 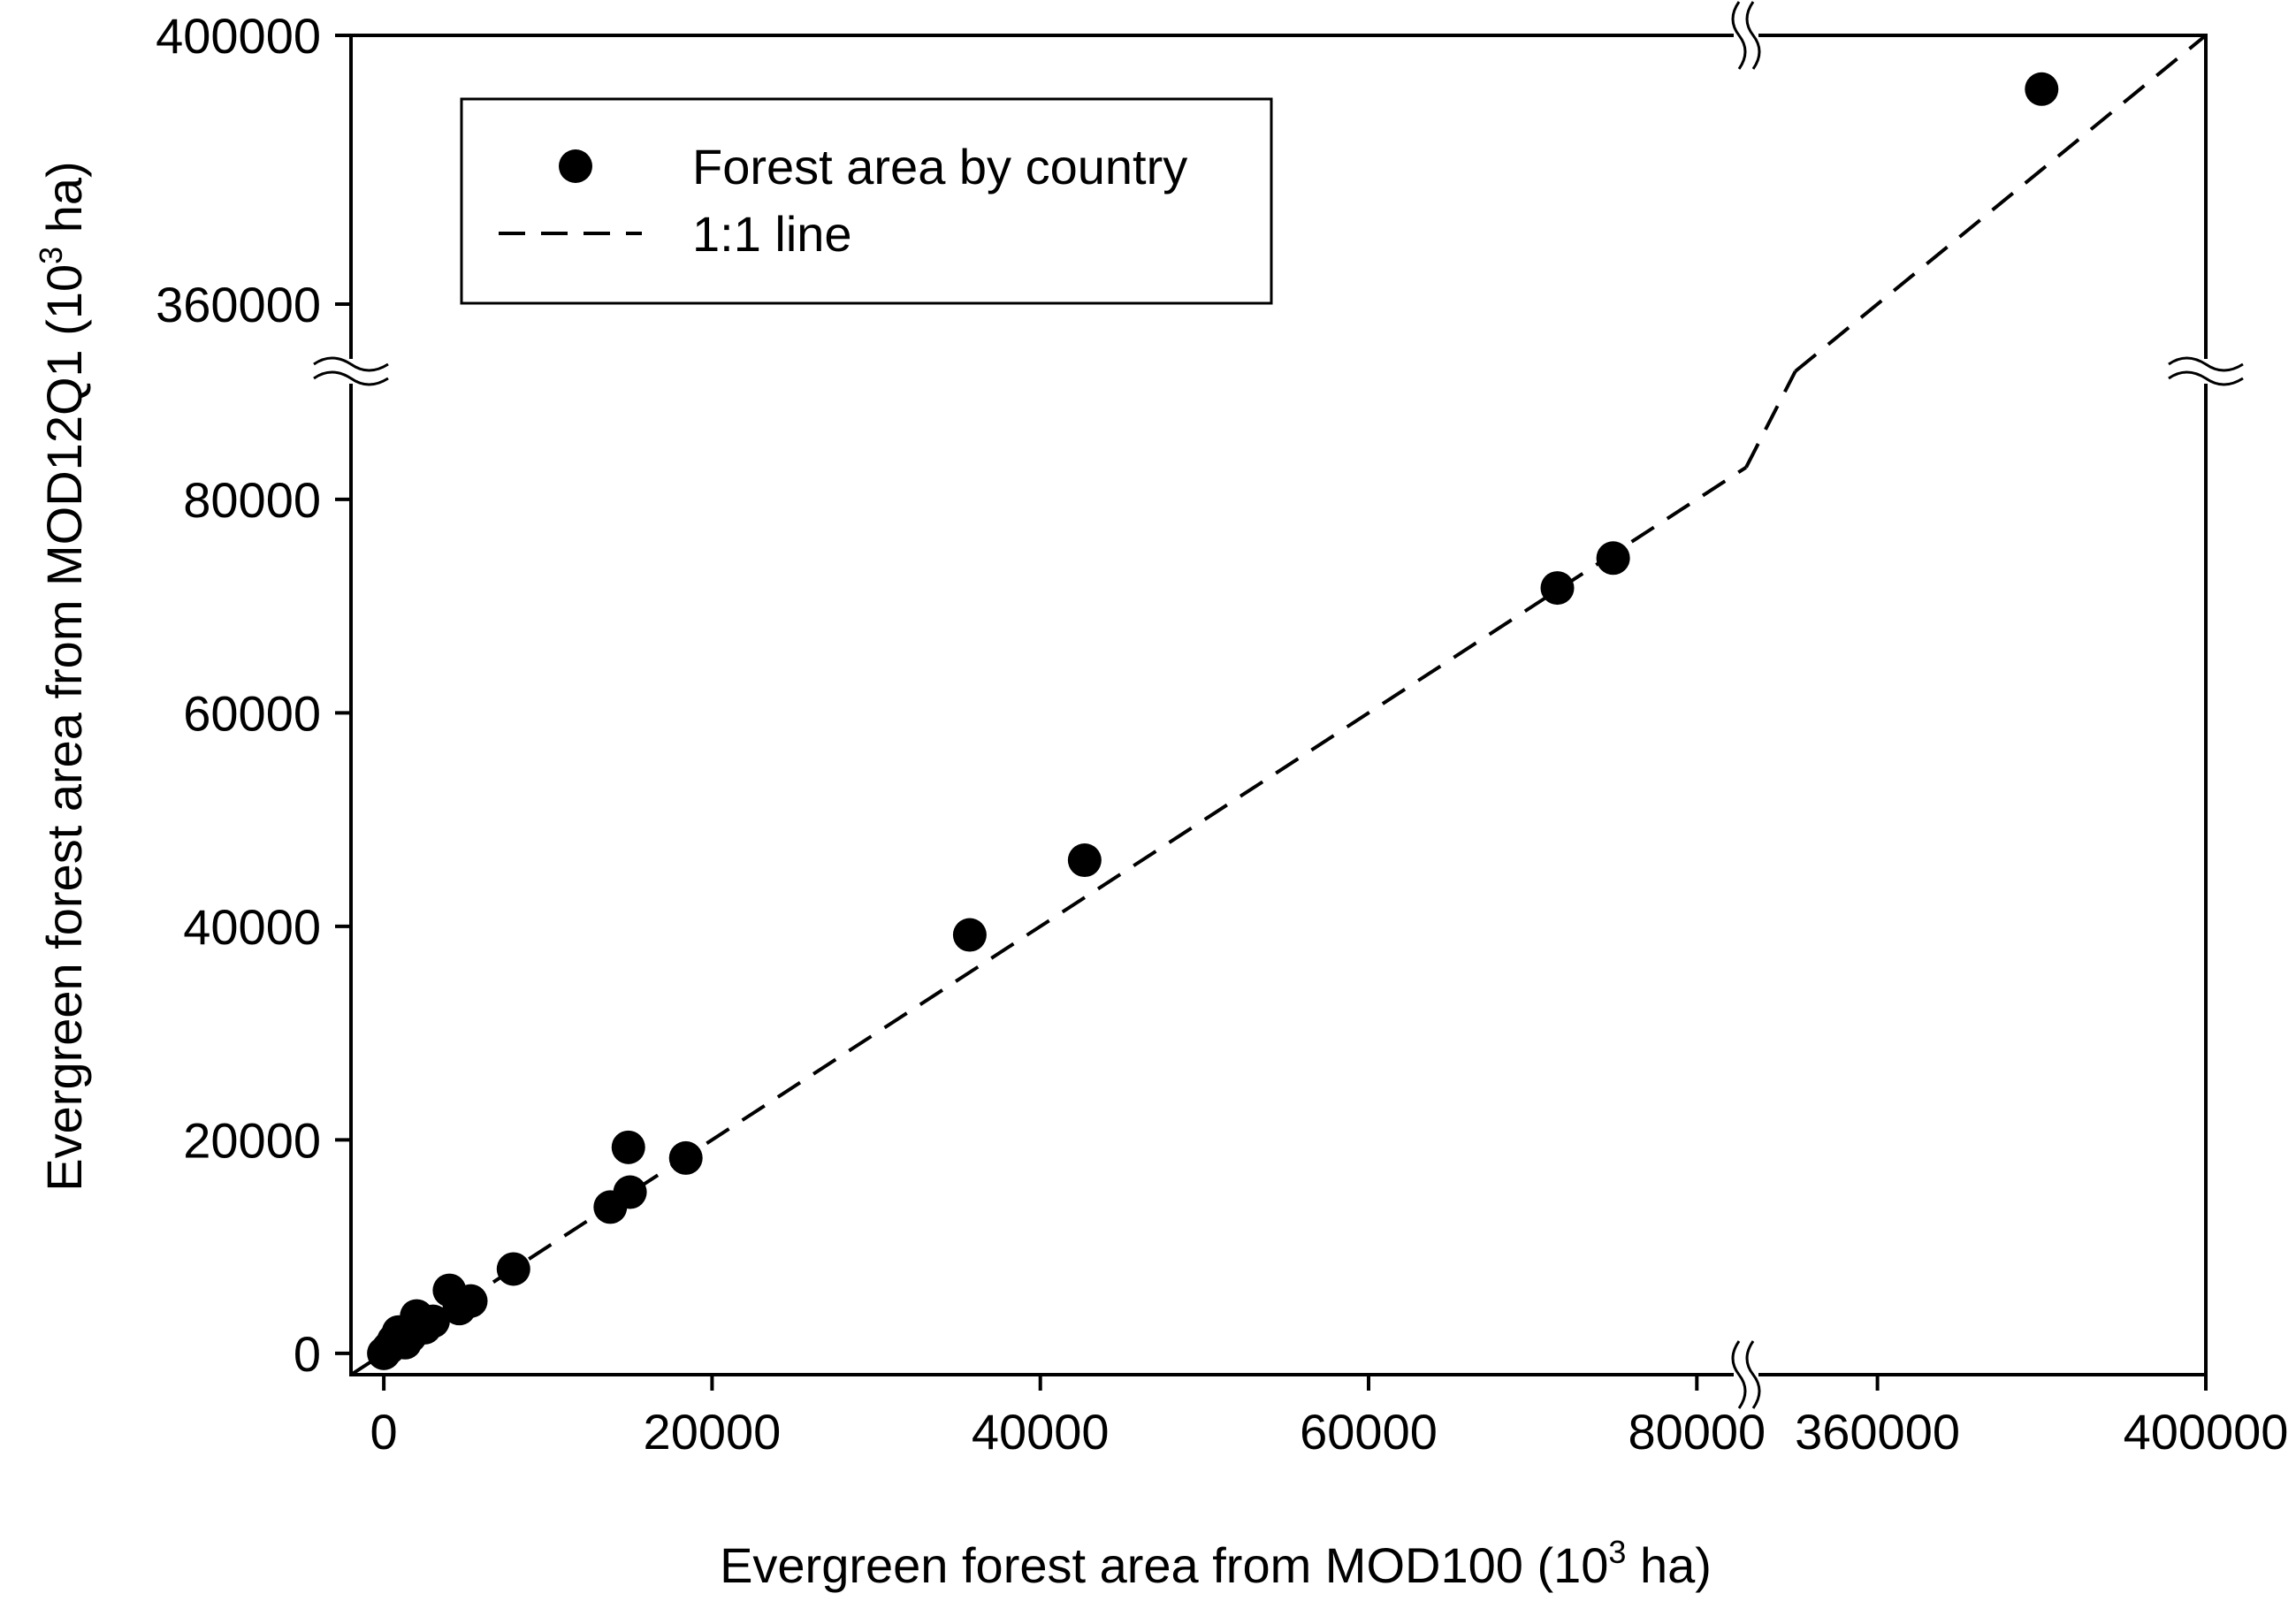 I want to click on y-tick-label: 40000, so click(x=252, y=927).